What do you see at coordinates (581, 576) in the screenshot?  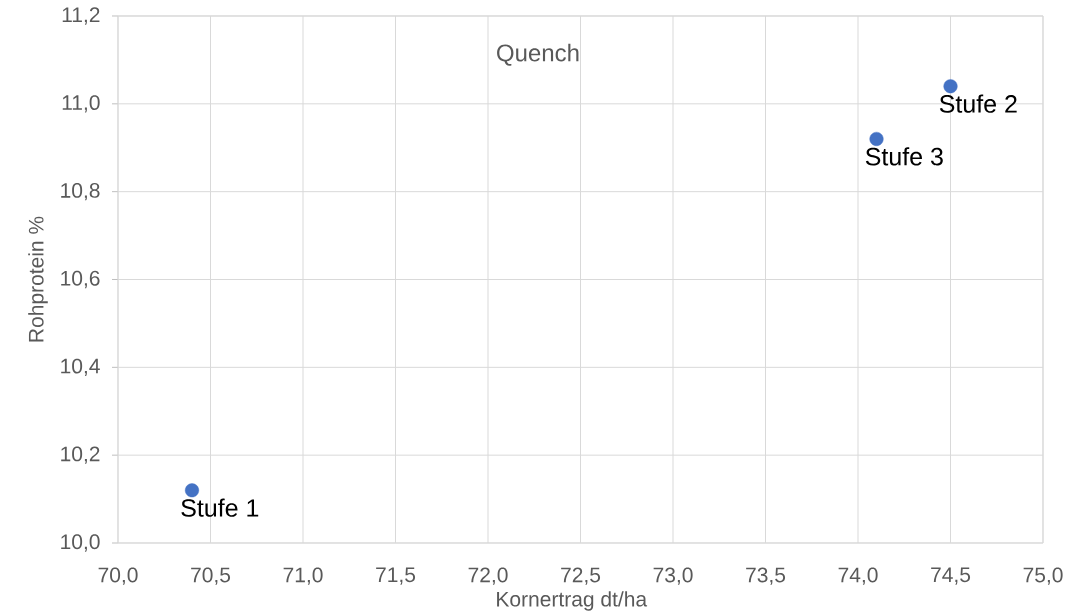 I see `x-tick-label: 72,5` at bounding box center [581, 576].